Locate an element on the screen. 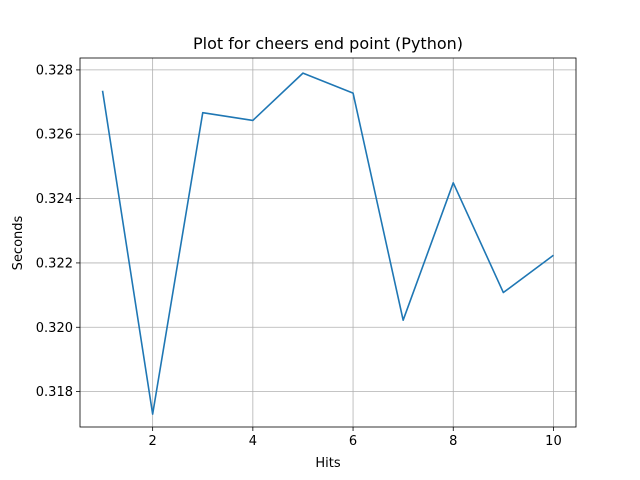 The image size is (640, 480). y-tick-label: 0.320 is located at coordinates (54, 328).